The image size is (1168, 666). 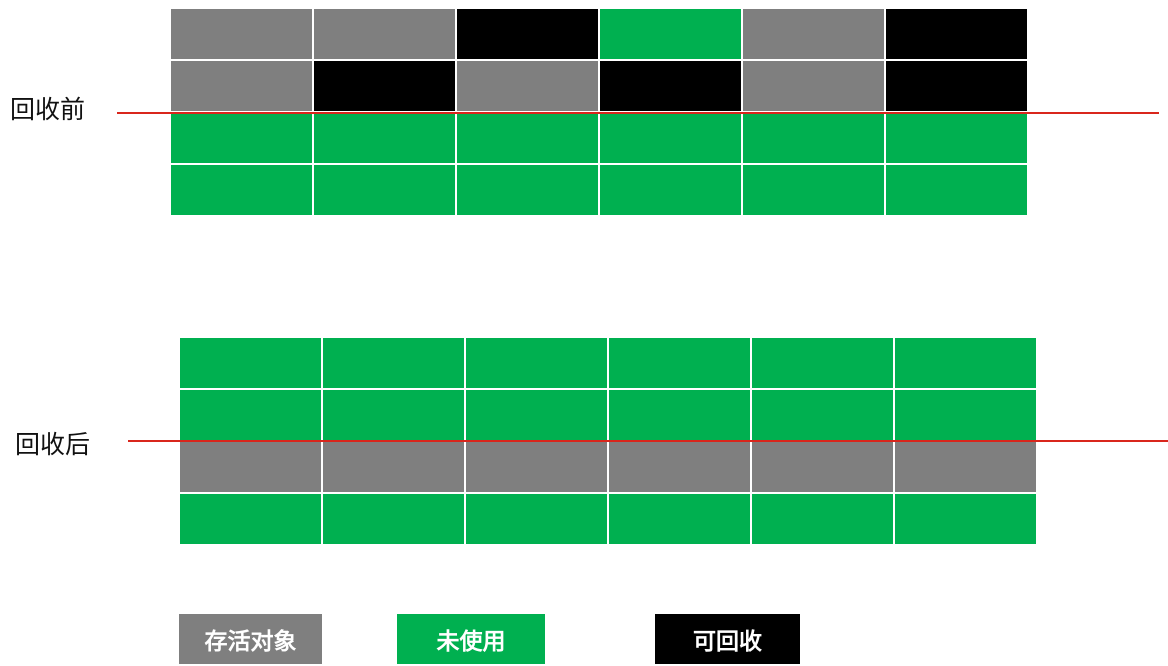 What do you see at coordinates (53, 444) in the screenshot?
I see `label-after: 回收后` at bounding box center [53, 444].